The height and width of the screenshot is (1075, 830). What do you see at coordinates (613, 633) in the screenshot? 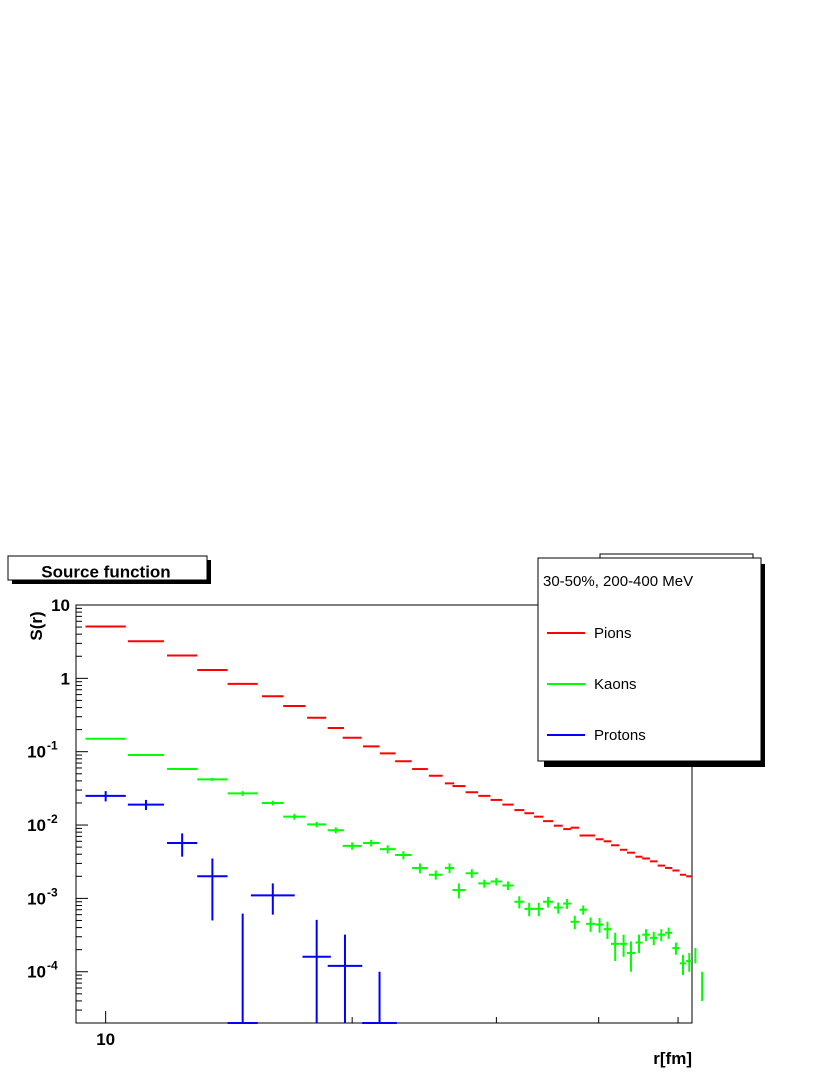
I see `legend-label-pions: Pions` at bounding box center [613, 633].